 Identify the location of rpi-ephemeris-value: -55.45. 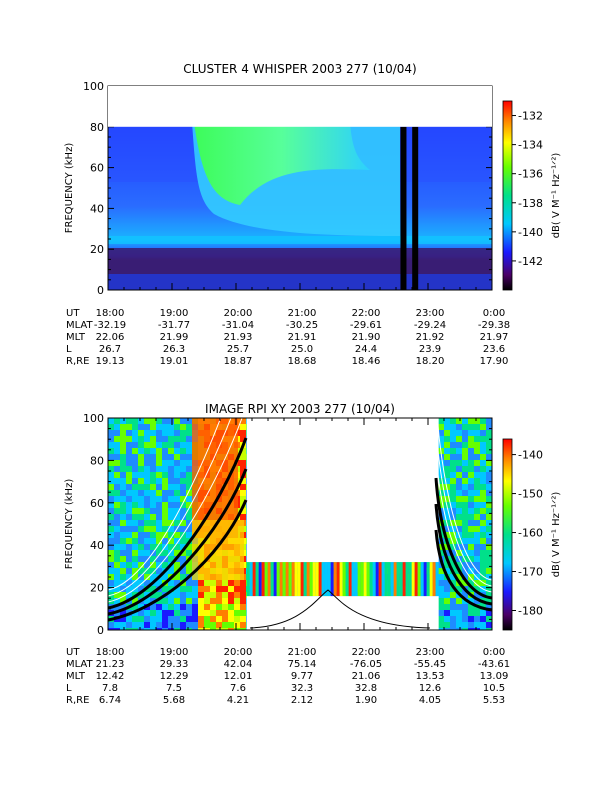
(430, 664).